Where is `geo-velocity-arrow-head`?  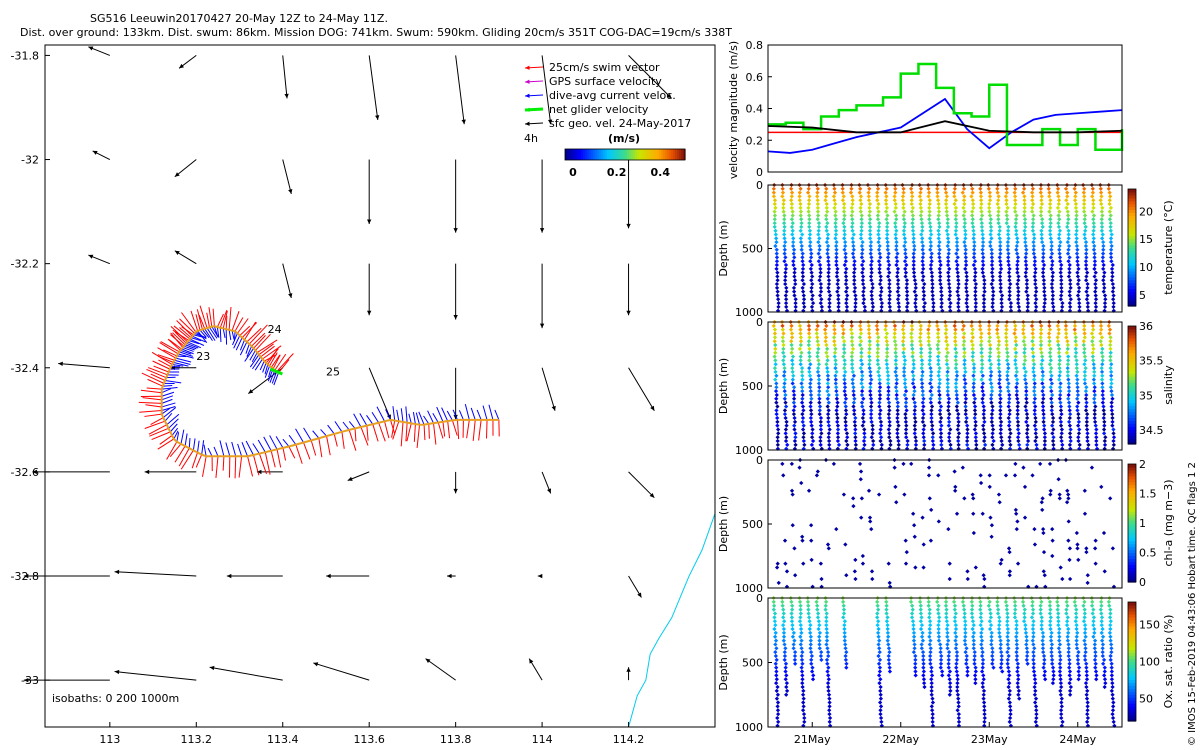 geo-velocity-arrow-head is located at coordinates (251, 391).